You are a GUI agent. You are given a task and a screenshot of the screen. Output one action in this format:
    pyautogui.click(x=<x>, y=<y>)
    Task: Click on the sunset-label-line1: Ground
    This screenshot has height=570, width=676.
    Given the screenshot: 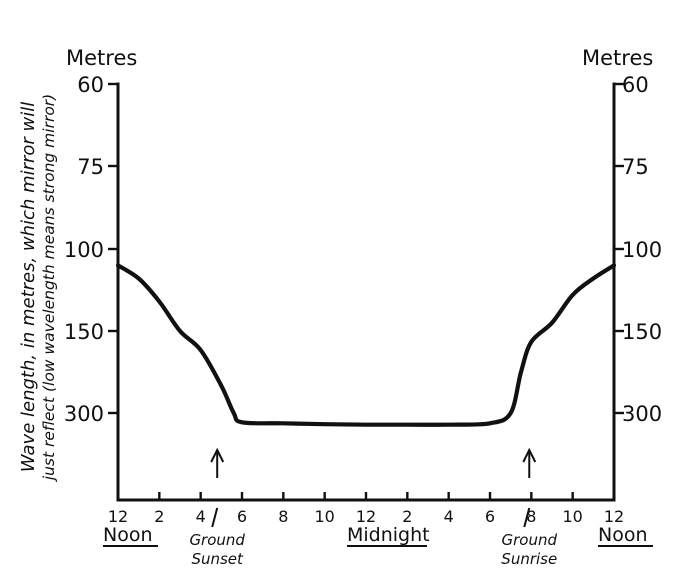 What is the action you would take?
    pyautogui.click(x=217, y=540)
    